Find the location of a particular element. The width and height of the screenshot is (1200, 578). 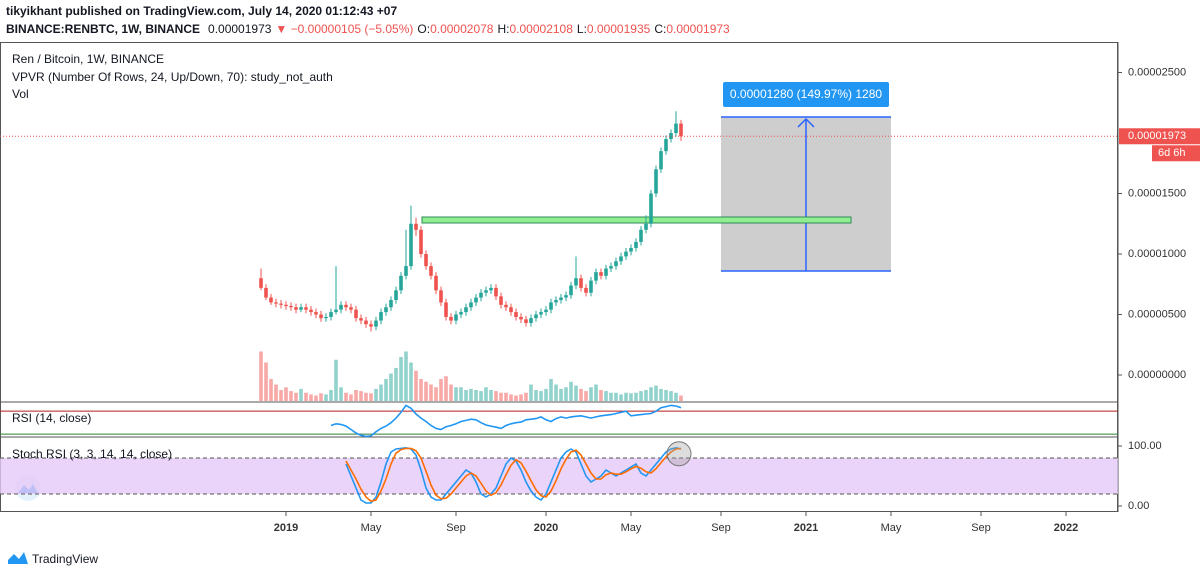

last-price: 0.00001973 is located at coordinates (240, 29).